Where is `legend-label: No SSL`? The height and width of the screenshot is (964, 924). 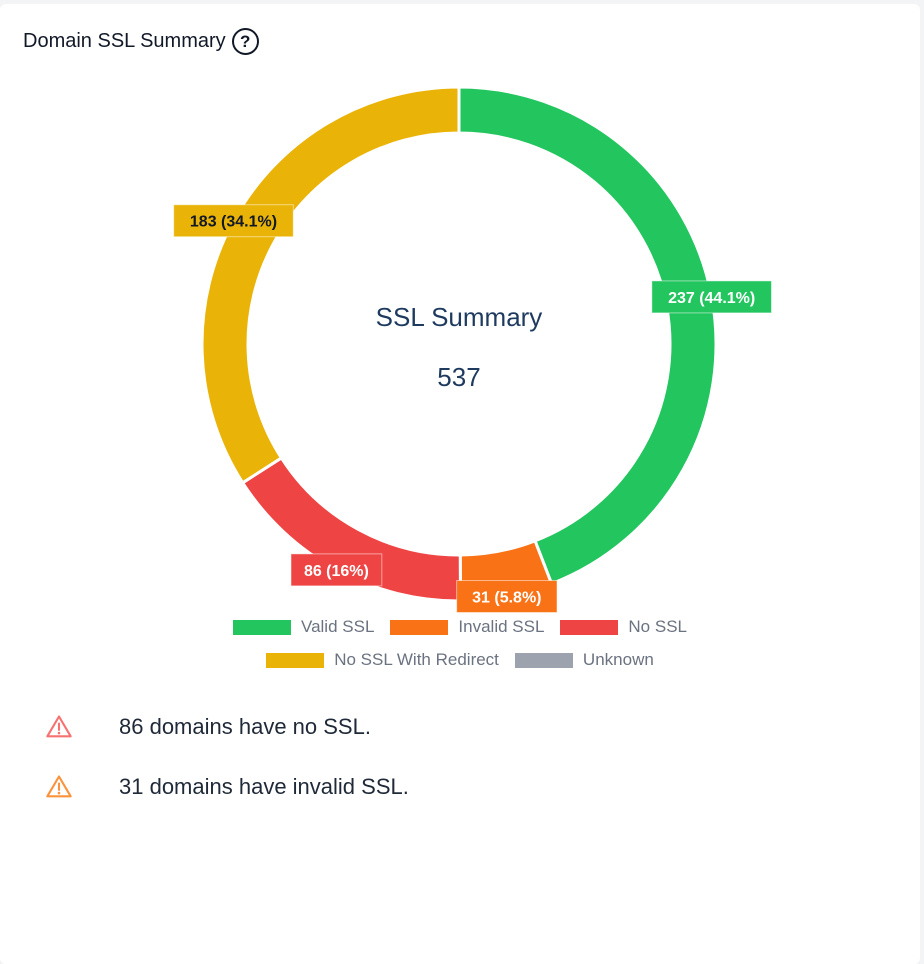 legend-label: No SSL is located at coordinates (657, 626).